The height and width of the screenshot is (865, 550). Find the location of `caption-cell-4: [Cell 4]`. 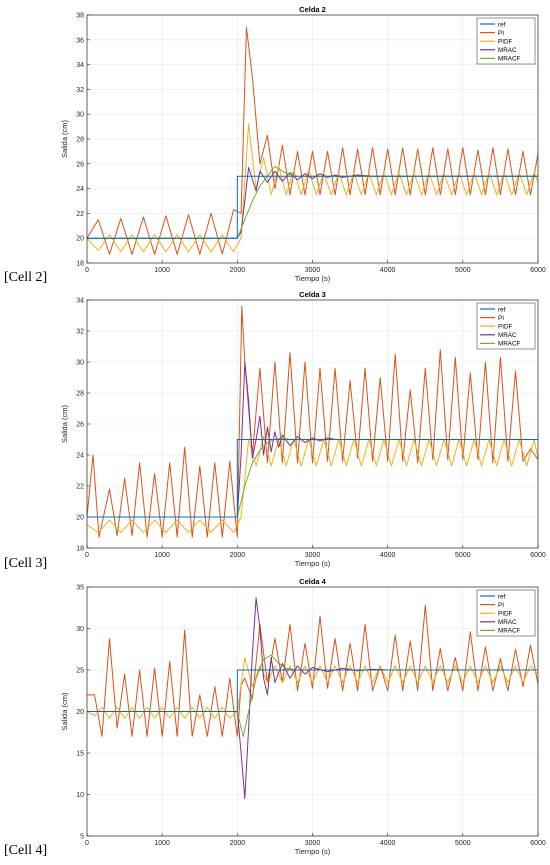

caption-cell-4: [Cell 4] is located at coordinates (26, 850).